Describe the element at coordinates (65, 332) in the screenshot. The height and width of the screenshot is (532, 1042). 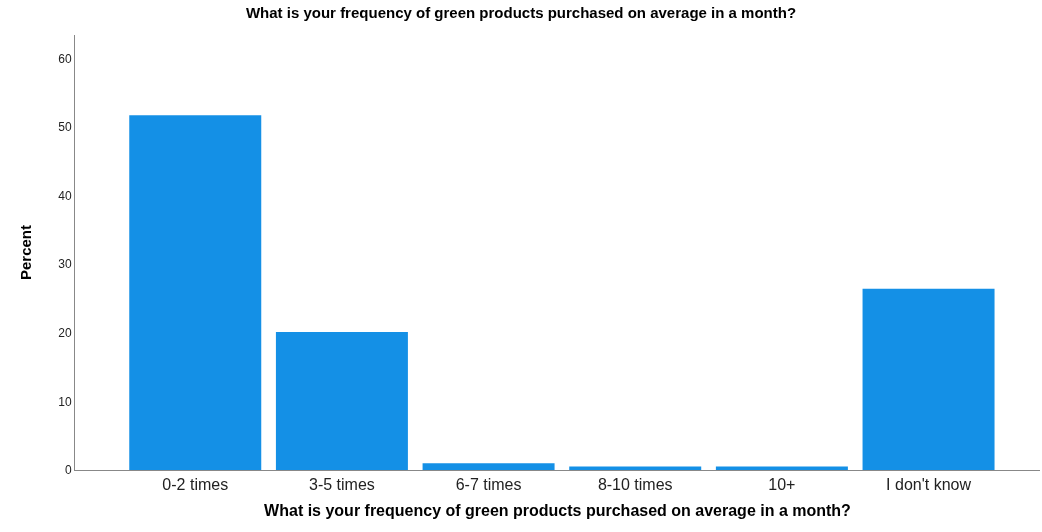
I see `y-tick-label: 20` at that location.